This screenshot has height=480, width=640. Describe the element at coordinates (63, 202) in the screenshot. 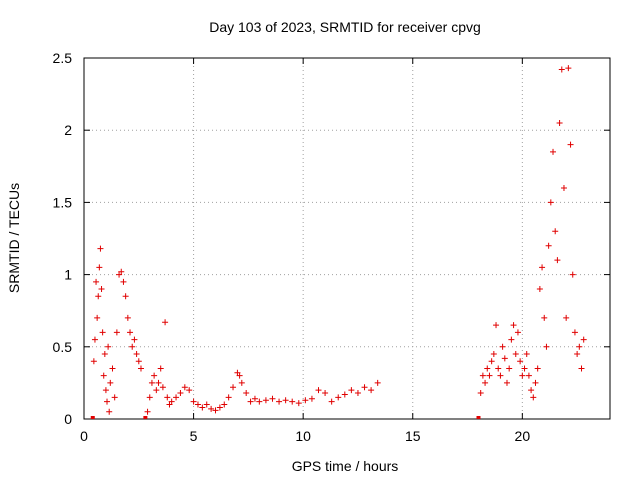

I see `y-tick-label: 1.5` at that location.